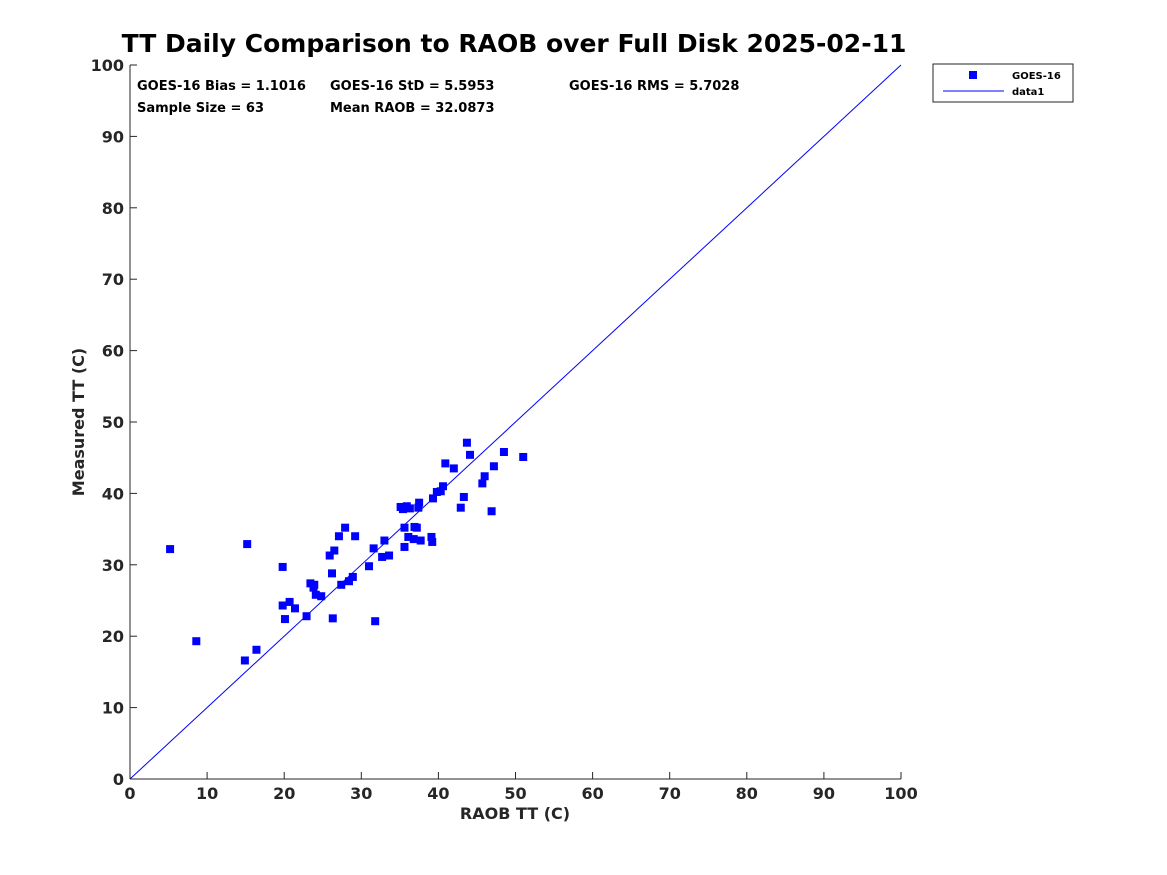 This screenshot has height=875, width=1167. I want to click on y-tick-label: 20, so click(113, 636).